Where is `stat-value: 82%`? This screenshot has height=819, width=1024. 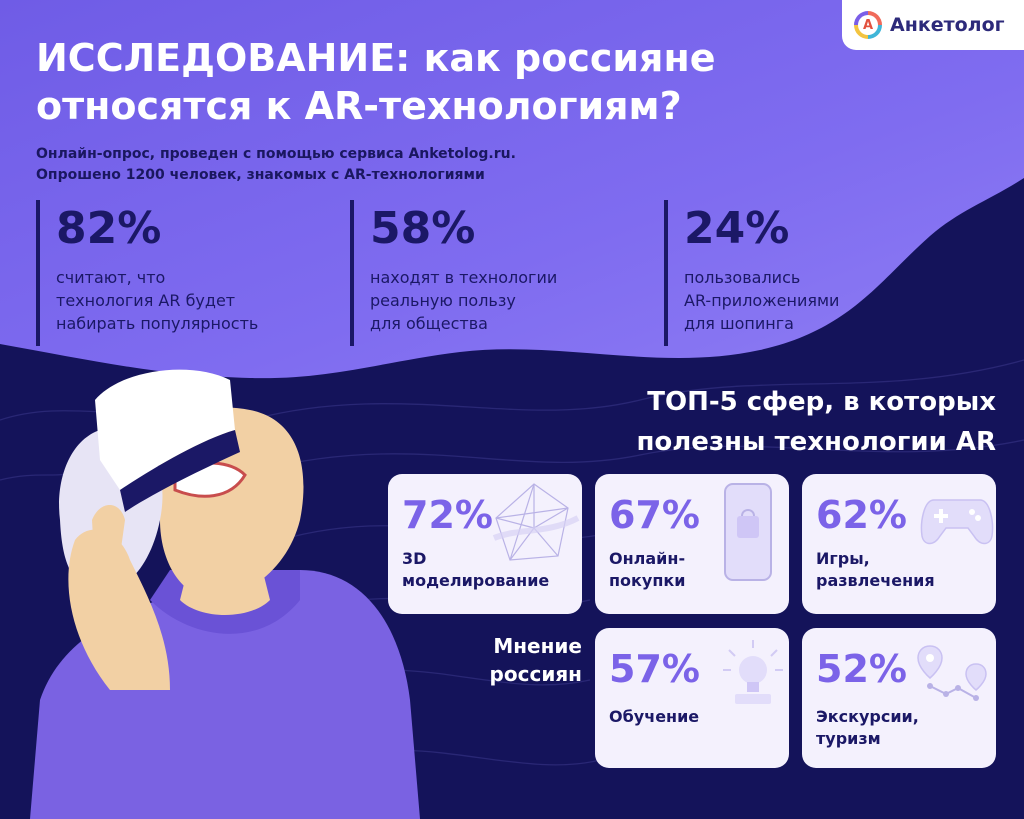 stat-value: 82% is located at coordinates (109, 228).